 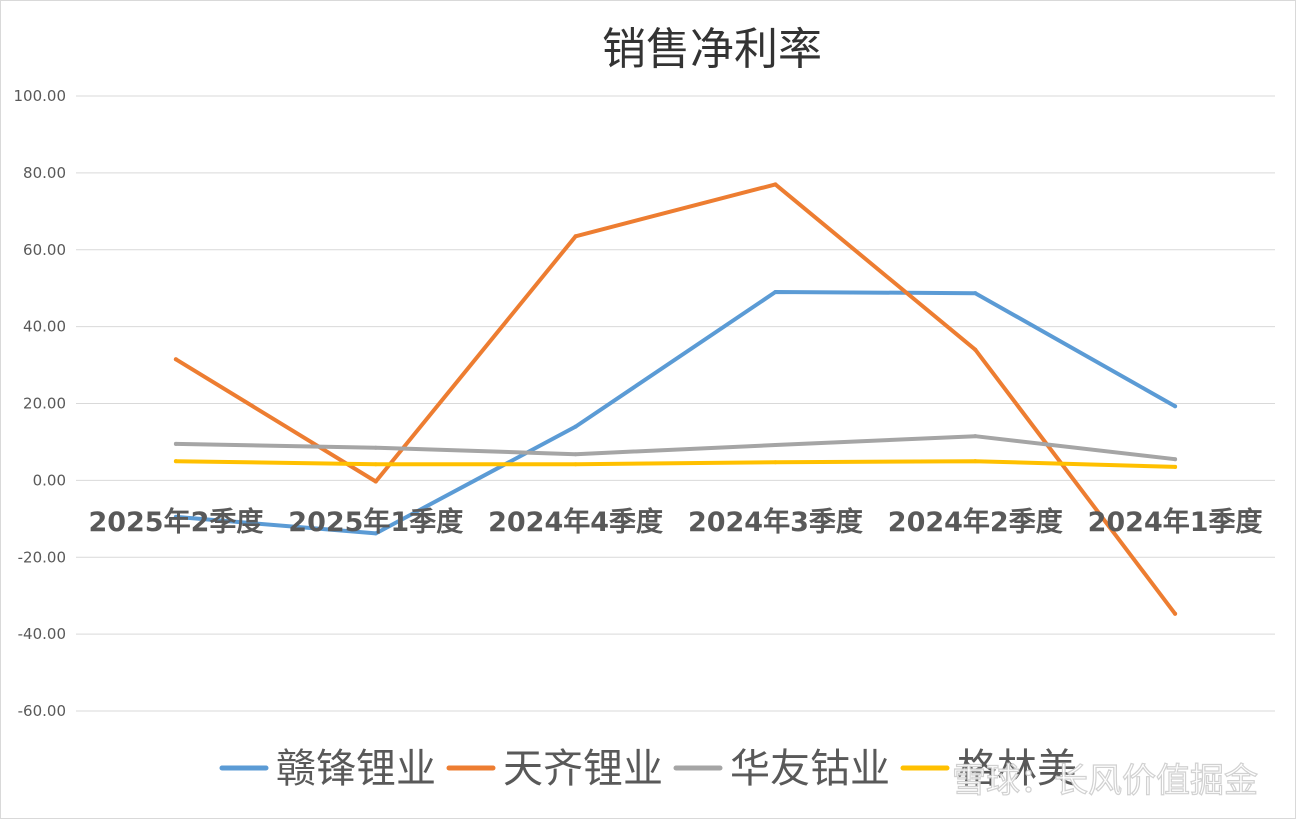 I want to click on legend-label: 赣锋锂业, so click(x=356, y=769).